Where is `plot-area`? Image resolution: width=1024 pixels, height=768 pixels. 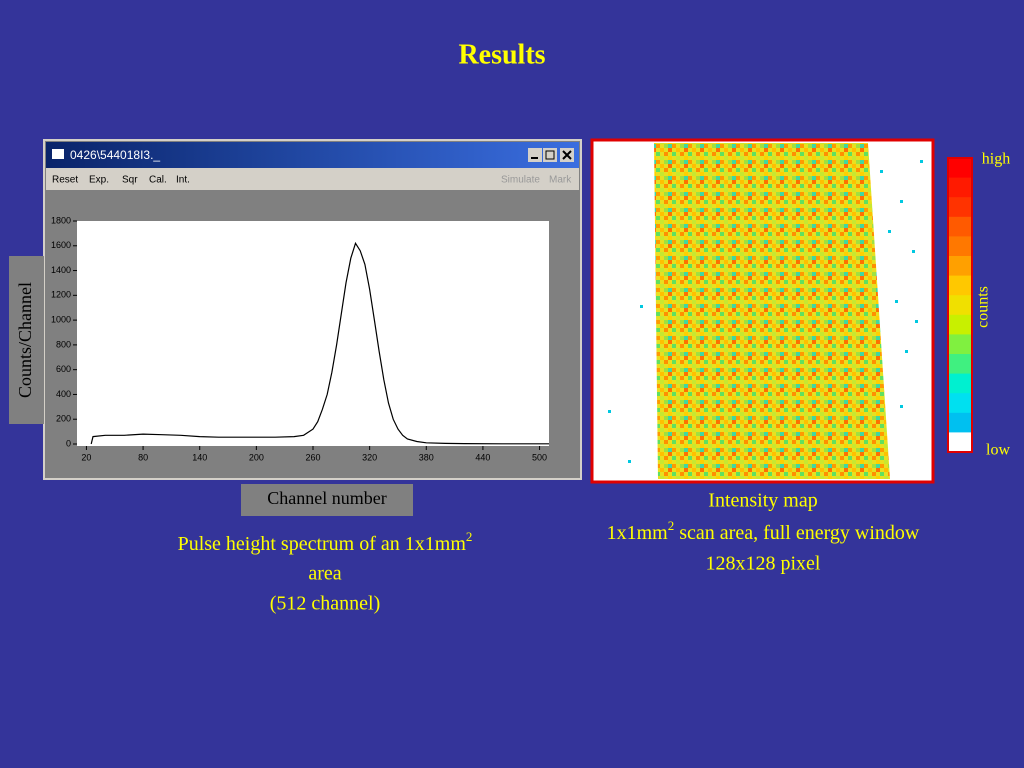
plot-area is located at coordinates (313, 333).